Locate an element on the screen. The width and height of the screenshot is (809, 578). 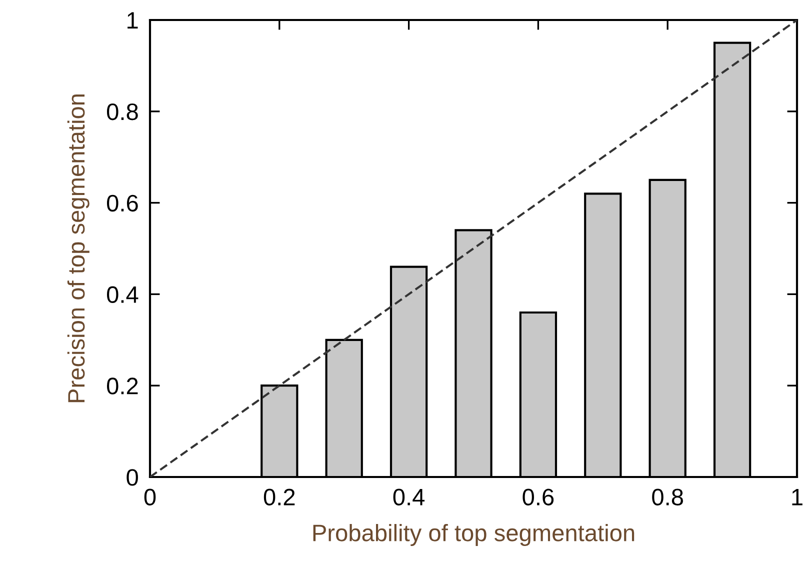
x-tick-label: 0.8 is located at coordinates (667, 497).